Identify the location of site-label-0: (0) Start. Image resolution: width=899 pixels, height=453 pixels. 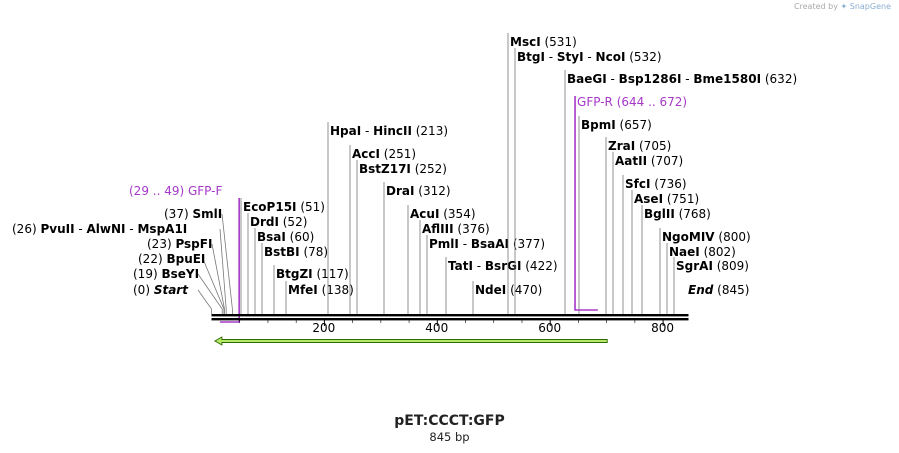
(161, 290).